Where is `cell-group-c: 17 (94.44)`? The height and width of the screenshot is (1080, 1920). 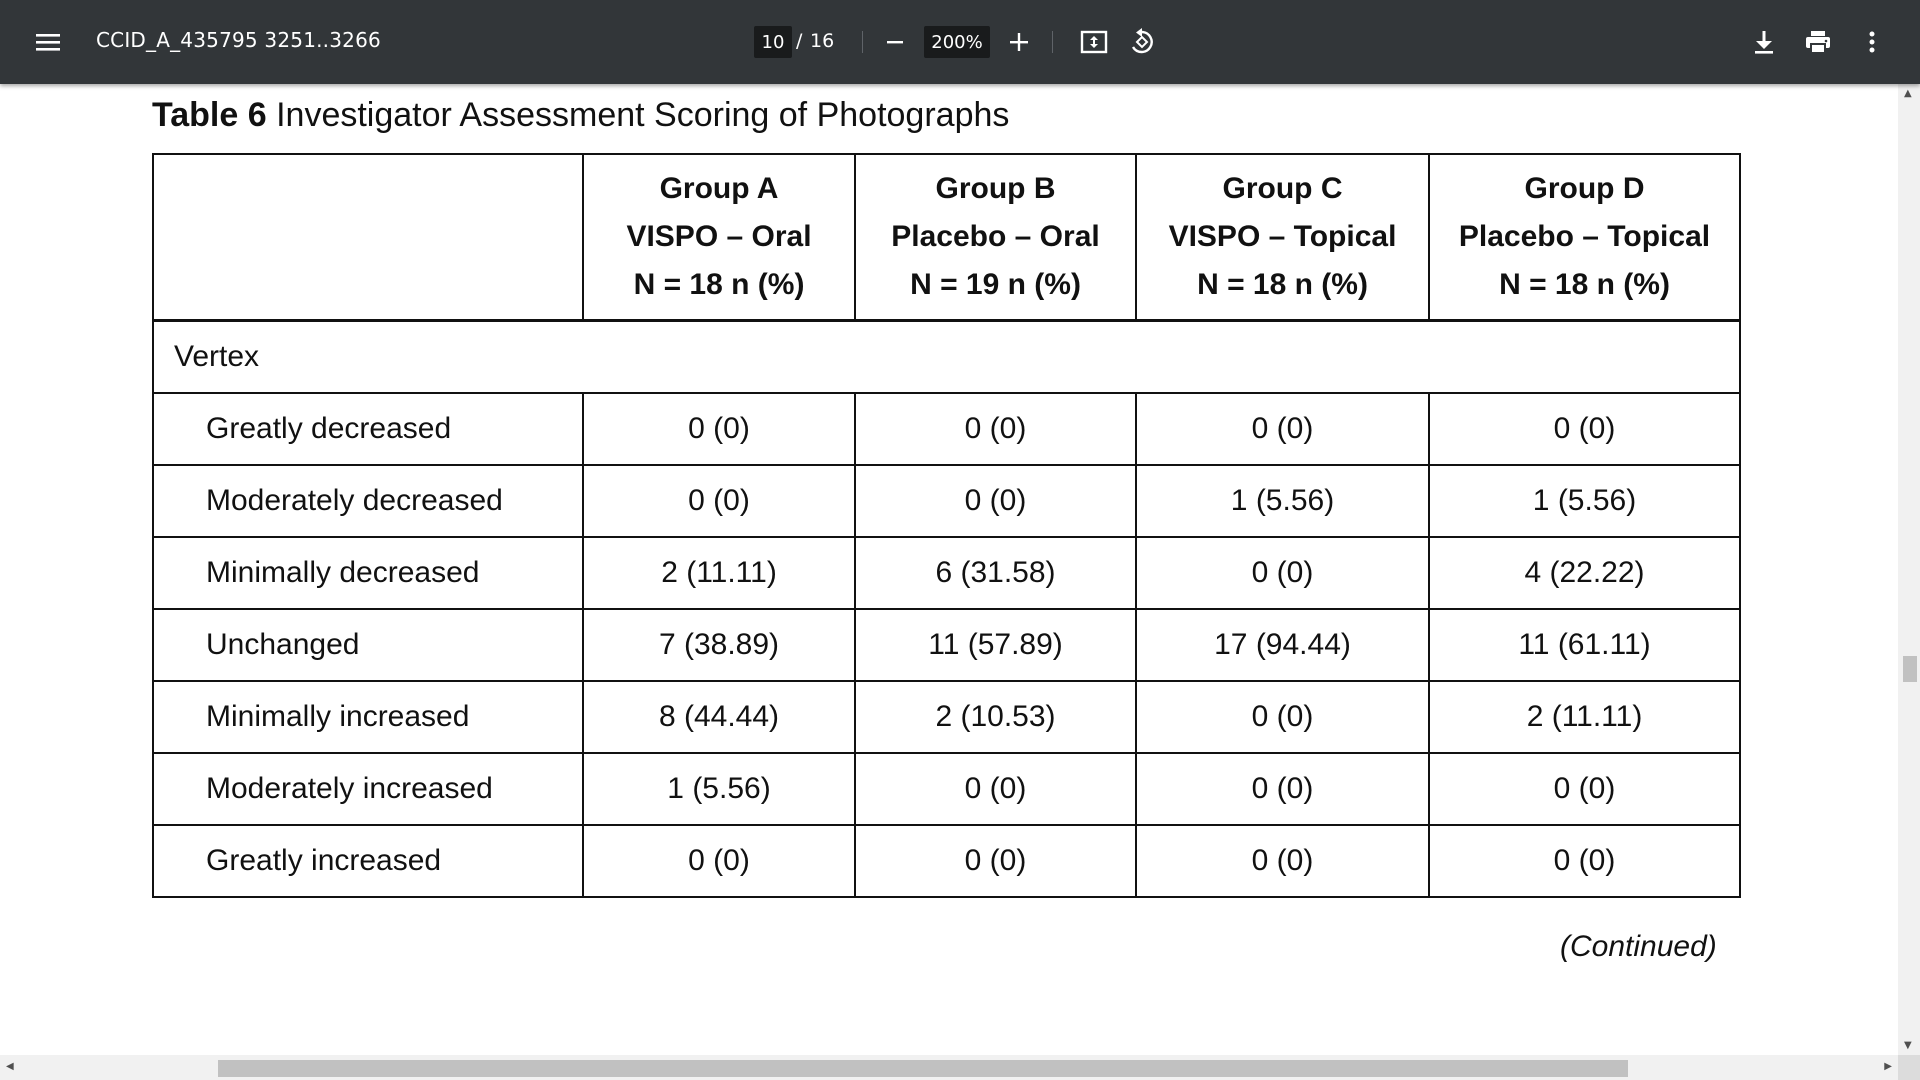 cell-group-c: 17 (94.44) is located at coordinates (1282, 645).